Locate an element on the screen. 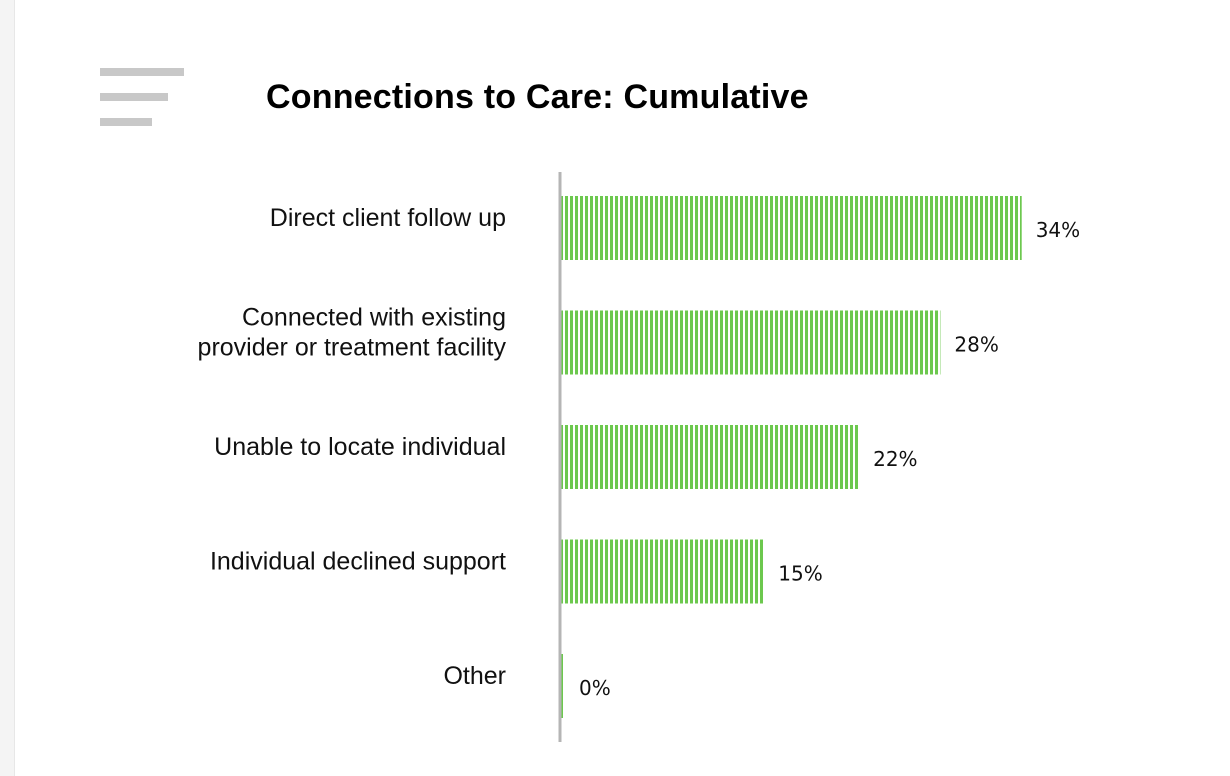 Image resolution: width=1230 pixels, height=776 pixels. decorative-lines-icon is located at coordinates (142, 98).